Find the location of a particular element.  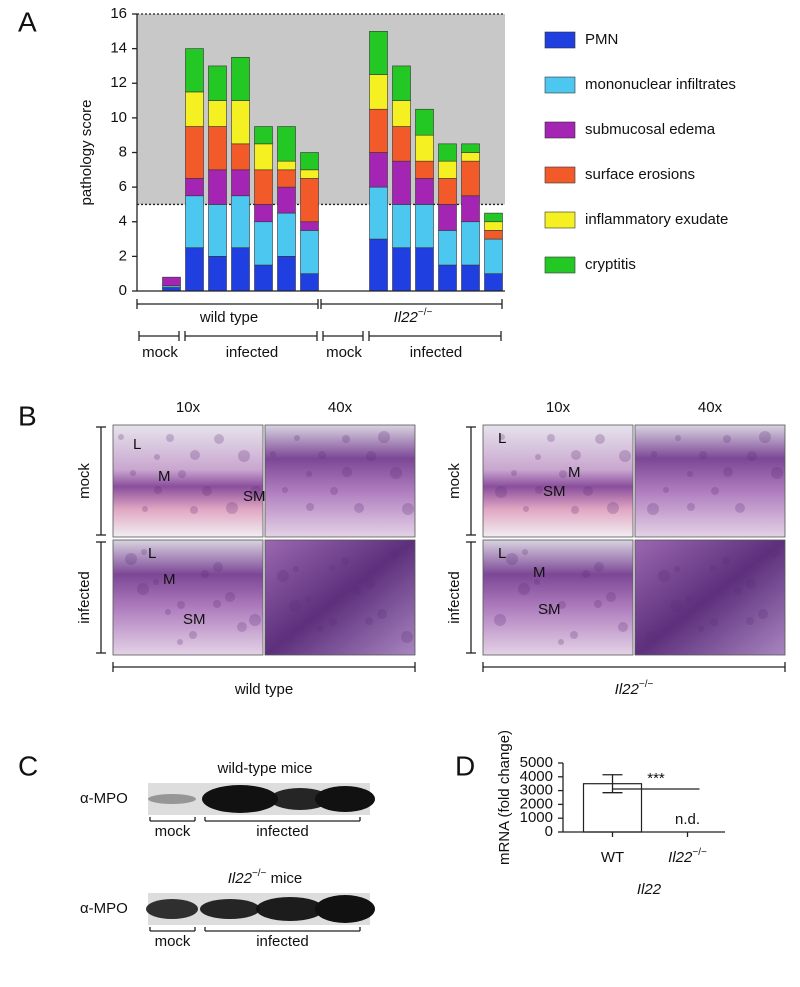

text-tail: mice is located at coordinates (284, 878).